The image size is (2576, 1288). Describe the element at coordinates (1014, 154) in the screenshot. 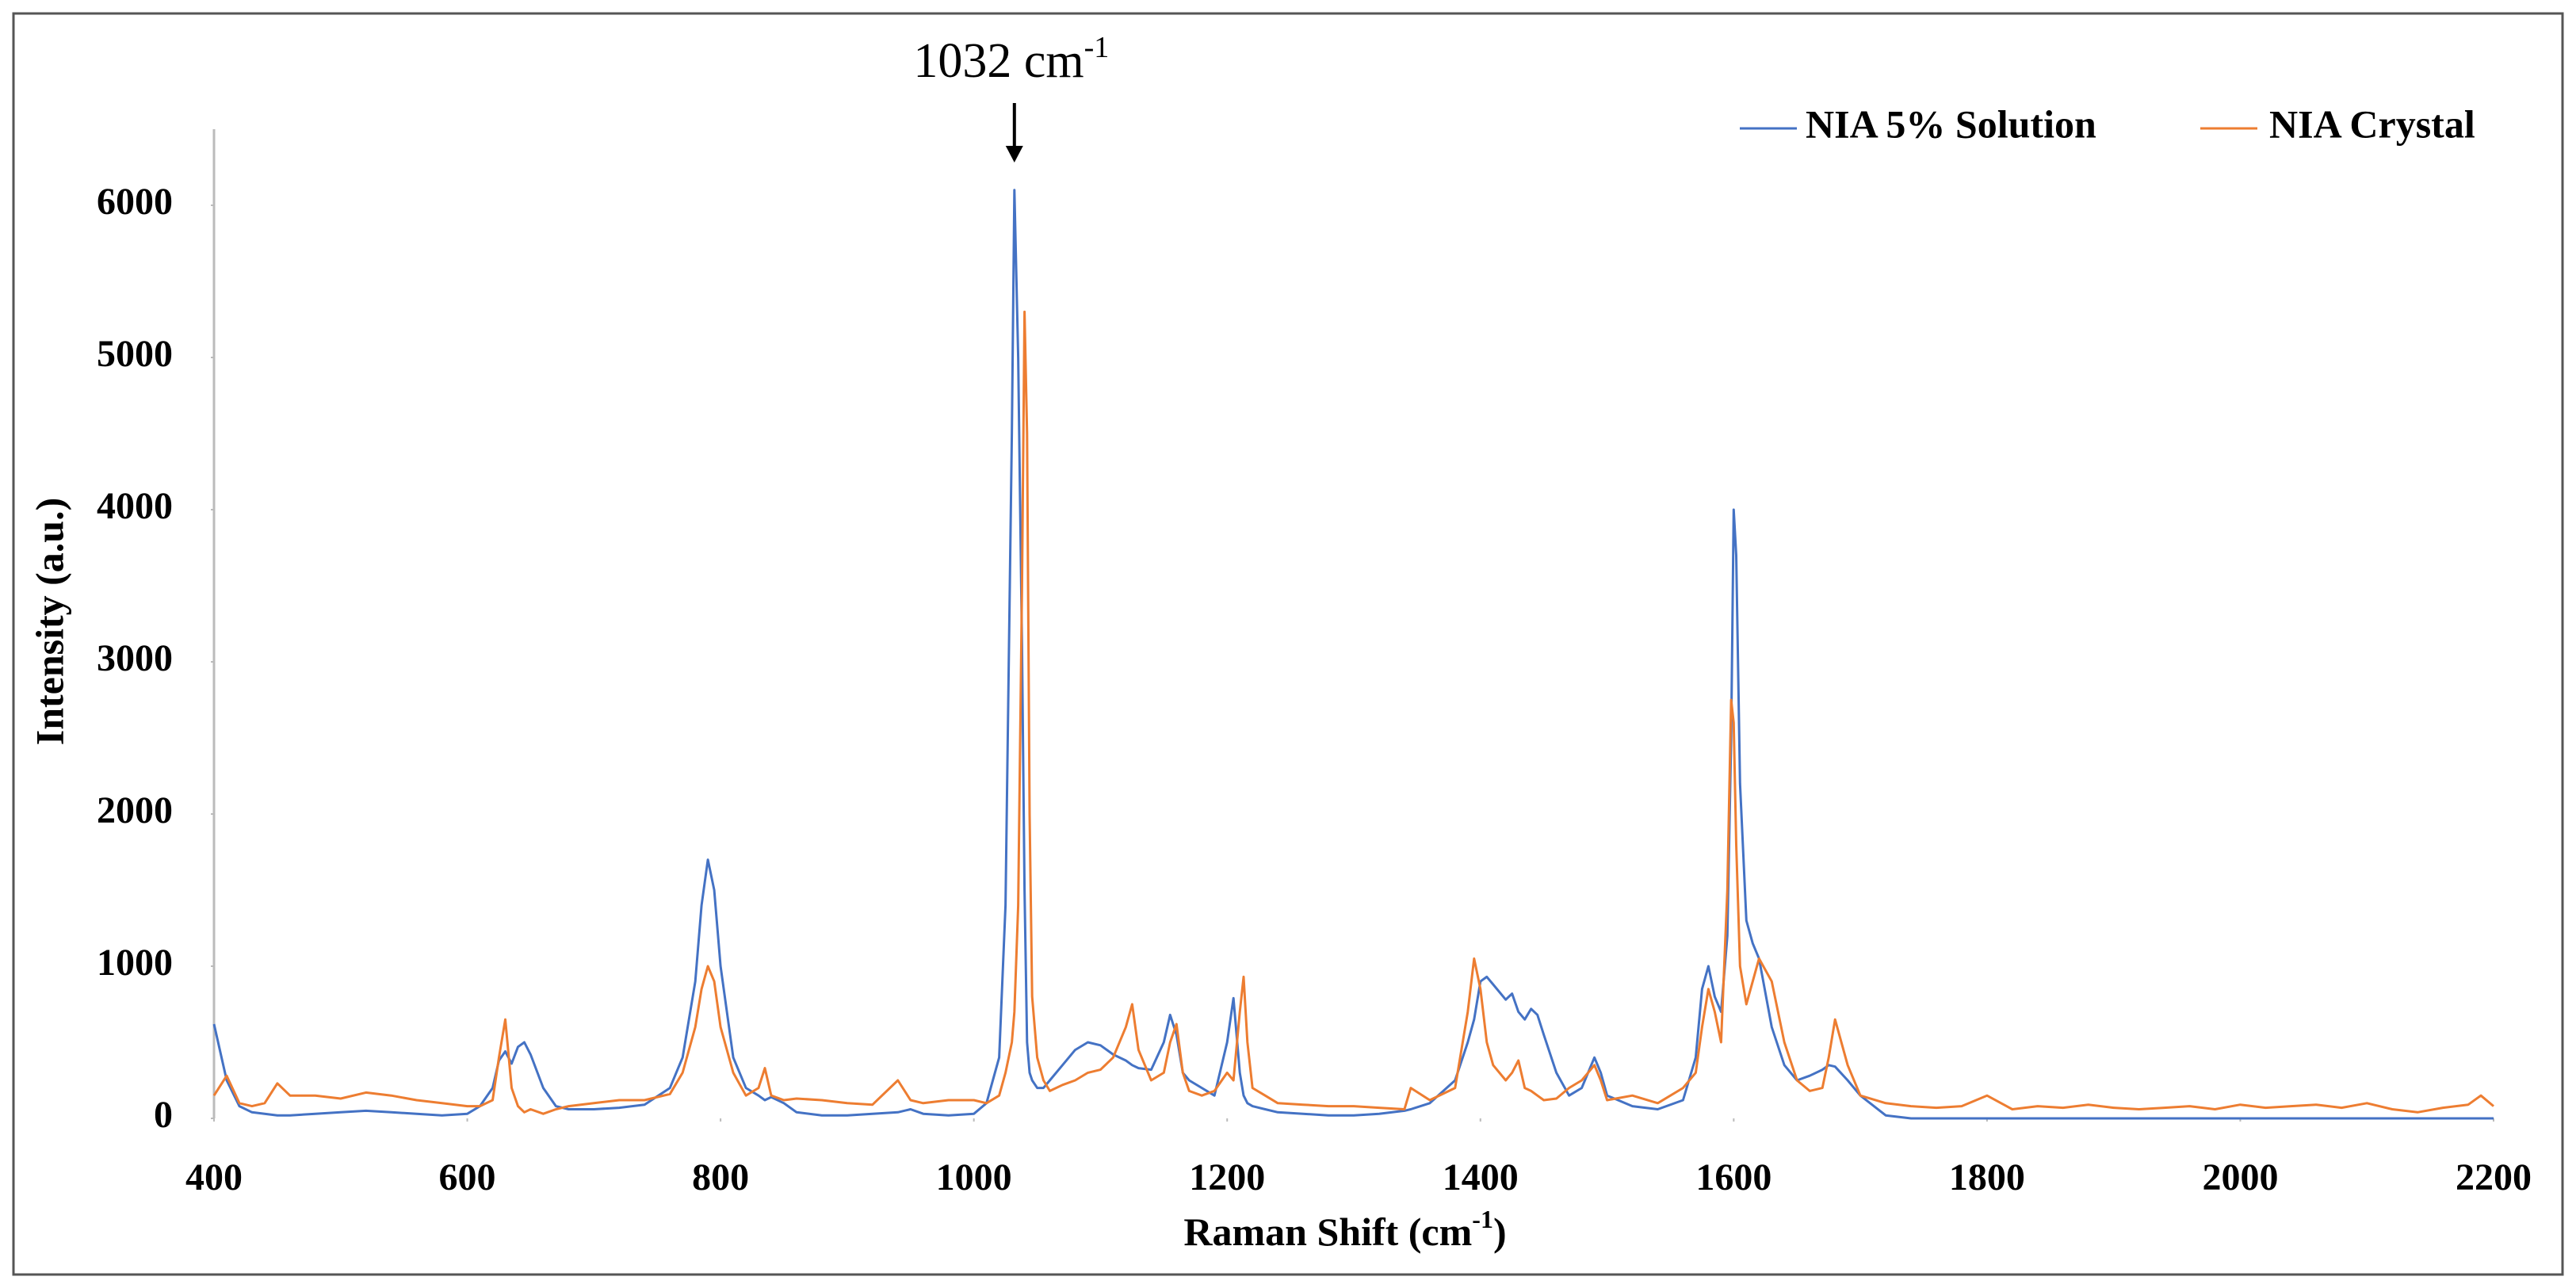

I see `annotation-arrowhead` at that location.